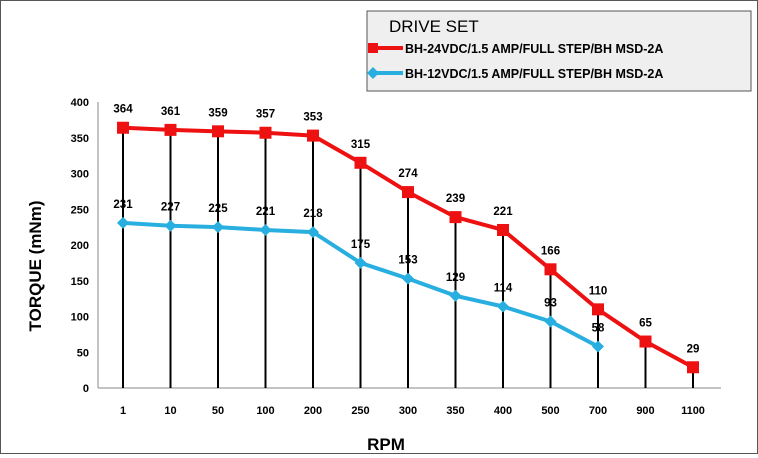 The image size is (758, 458). Describe the element at coordinates (598, 329) in the screenshot. I see `data-label: 58` at that location.